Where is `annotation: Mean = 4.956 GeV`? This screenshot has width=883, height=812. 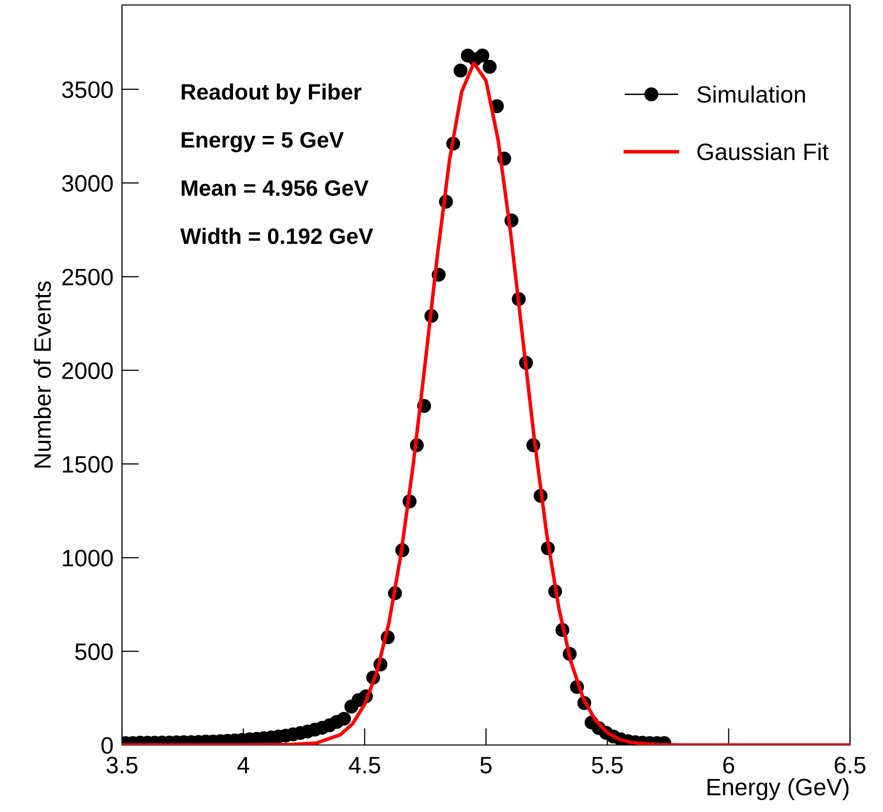 annotation: Mean = 4.956 GeV is located at coordinates (275, 188).